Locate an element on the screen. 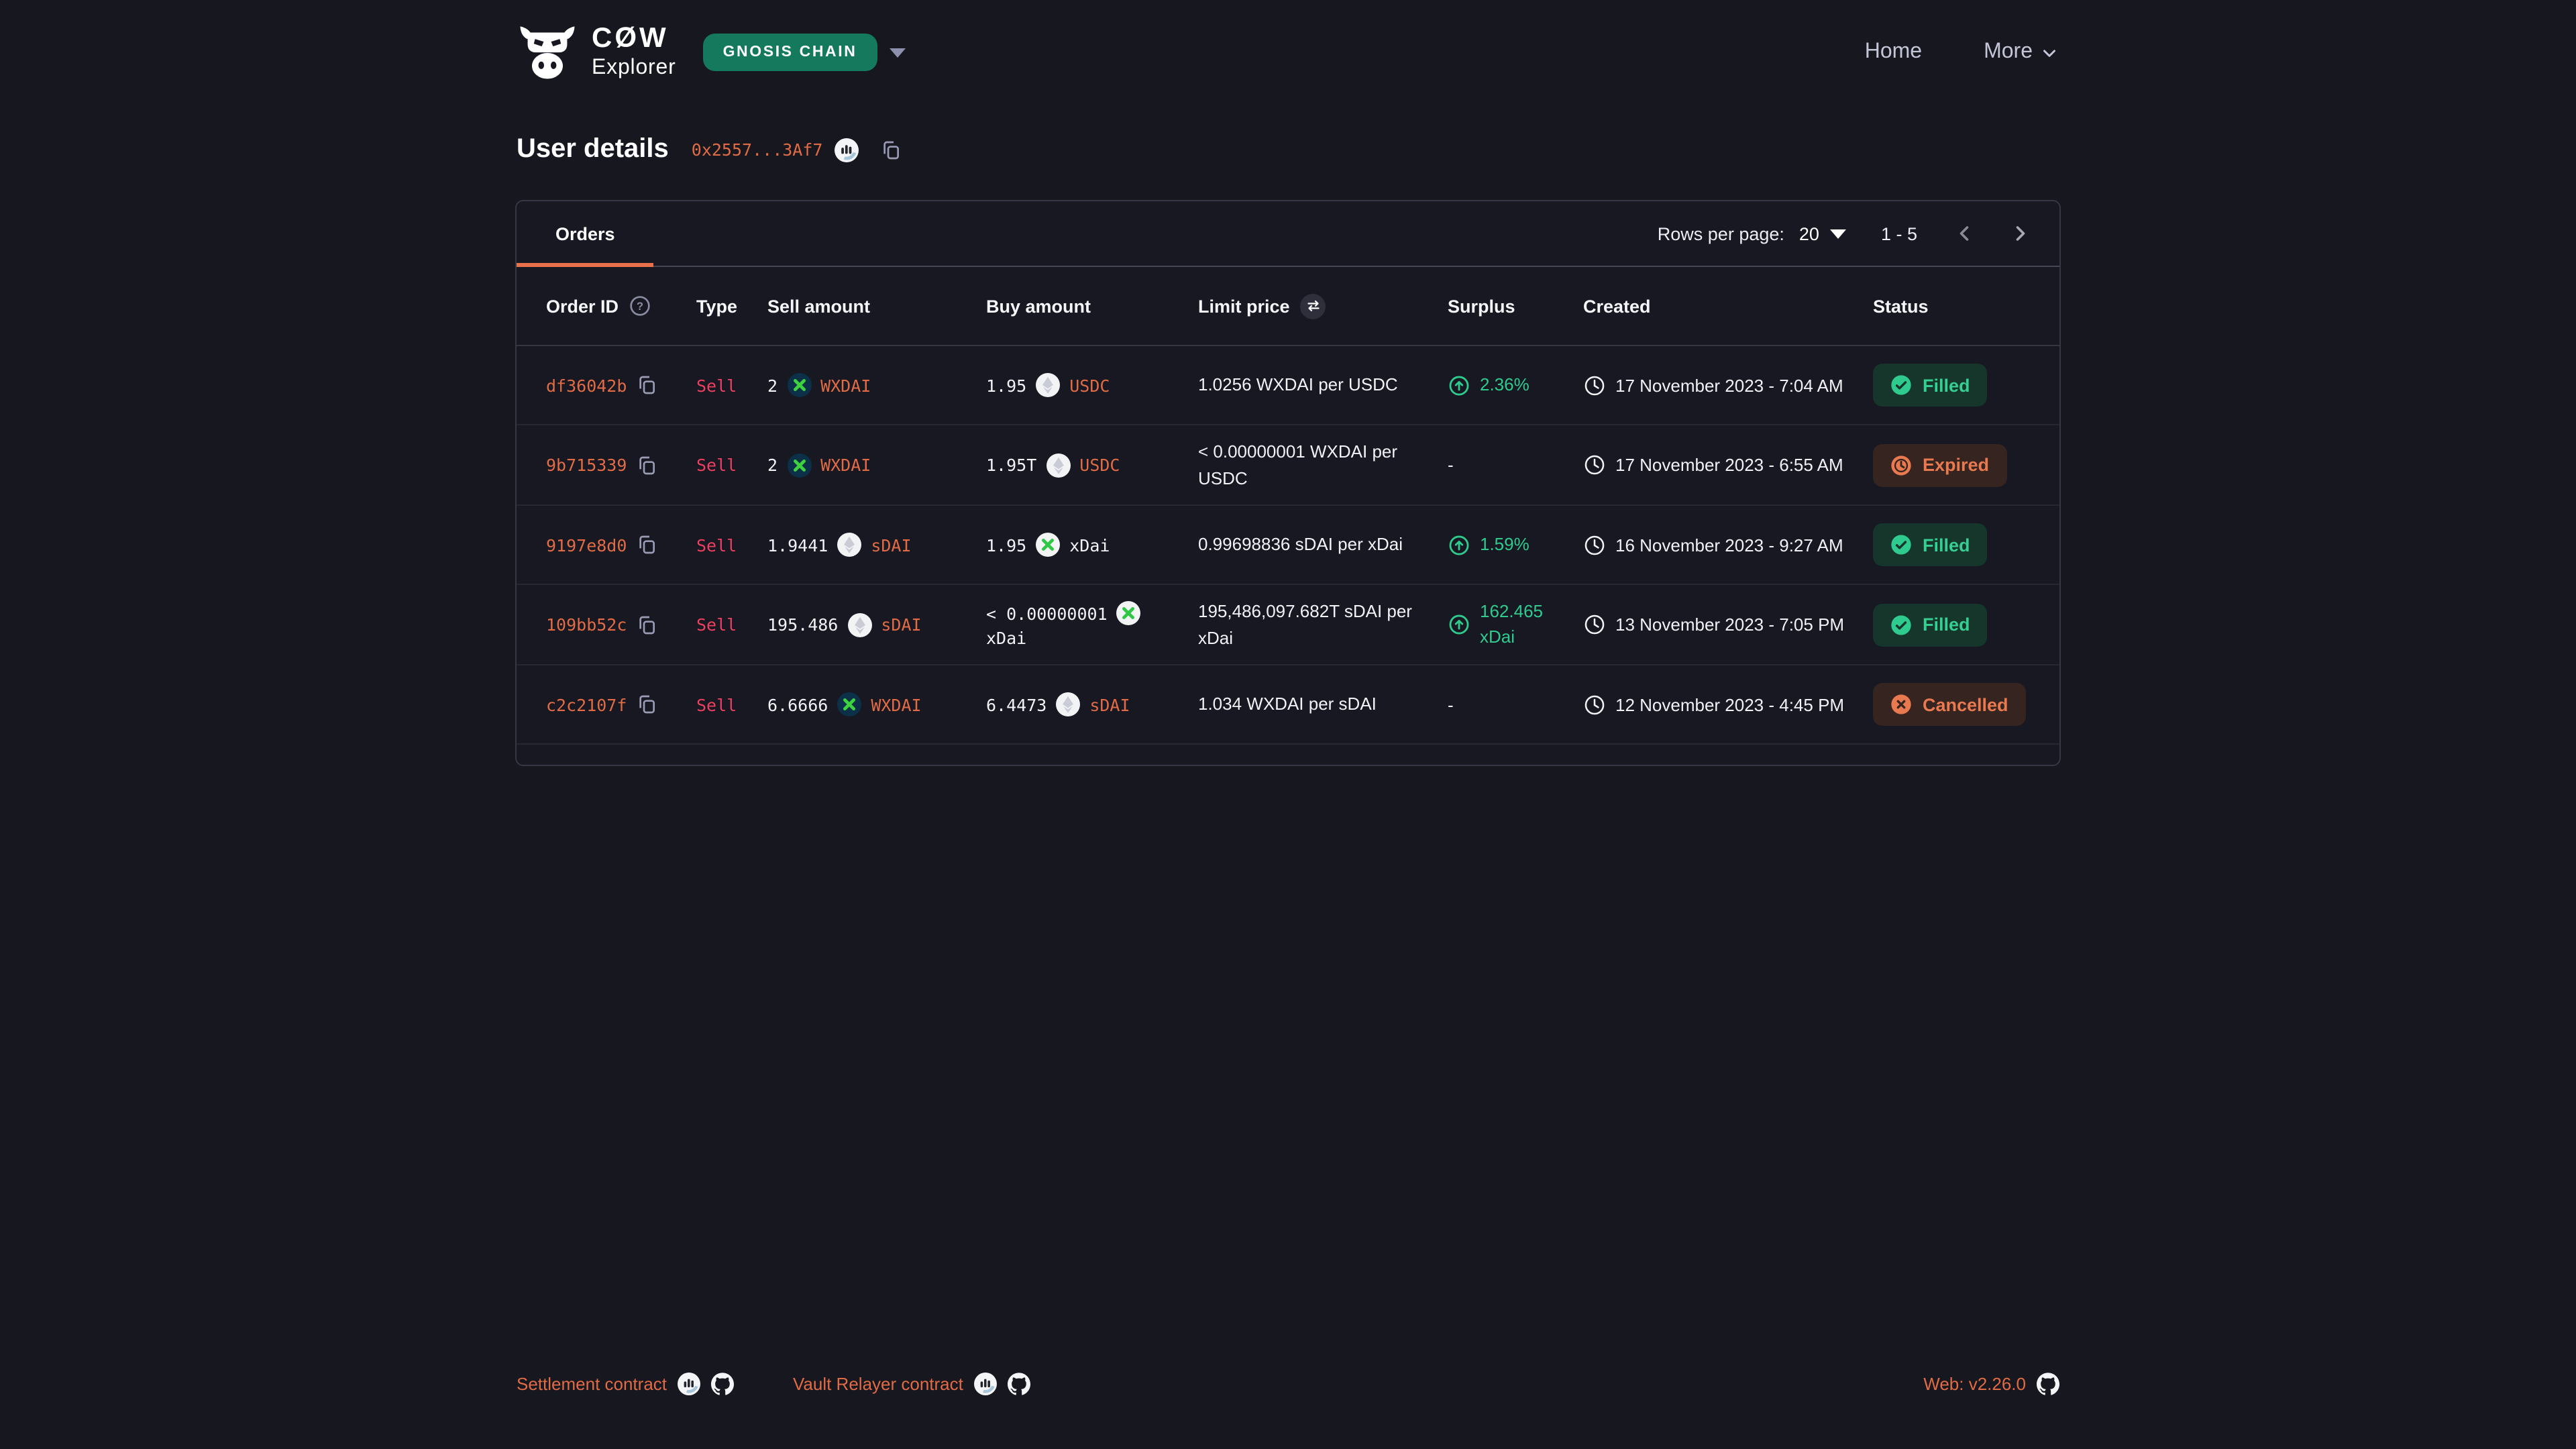 The width and height of the screenshot is (2576, 1449). status-label: Cancelled is located at coordinates (1965, 704).